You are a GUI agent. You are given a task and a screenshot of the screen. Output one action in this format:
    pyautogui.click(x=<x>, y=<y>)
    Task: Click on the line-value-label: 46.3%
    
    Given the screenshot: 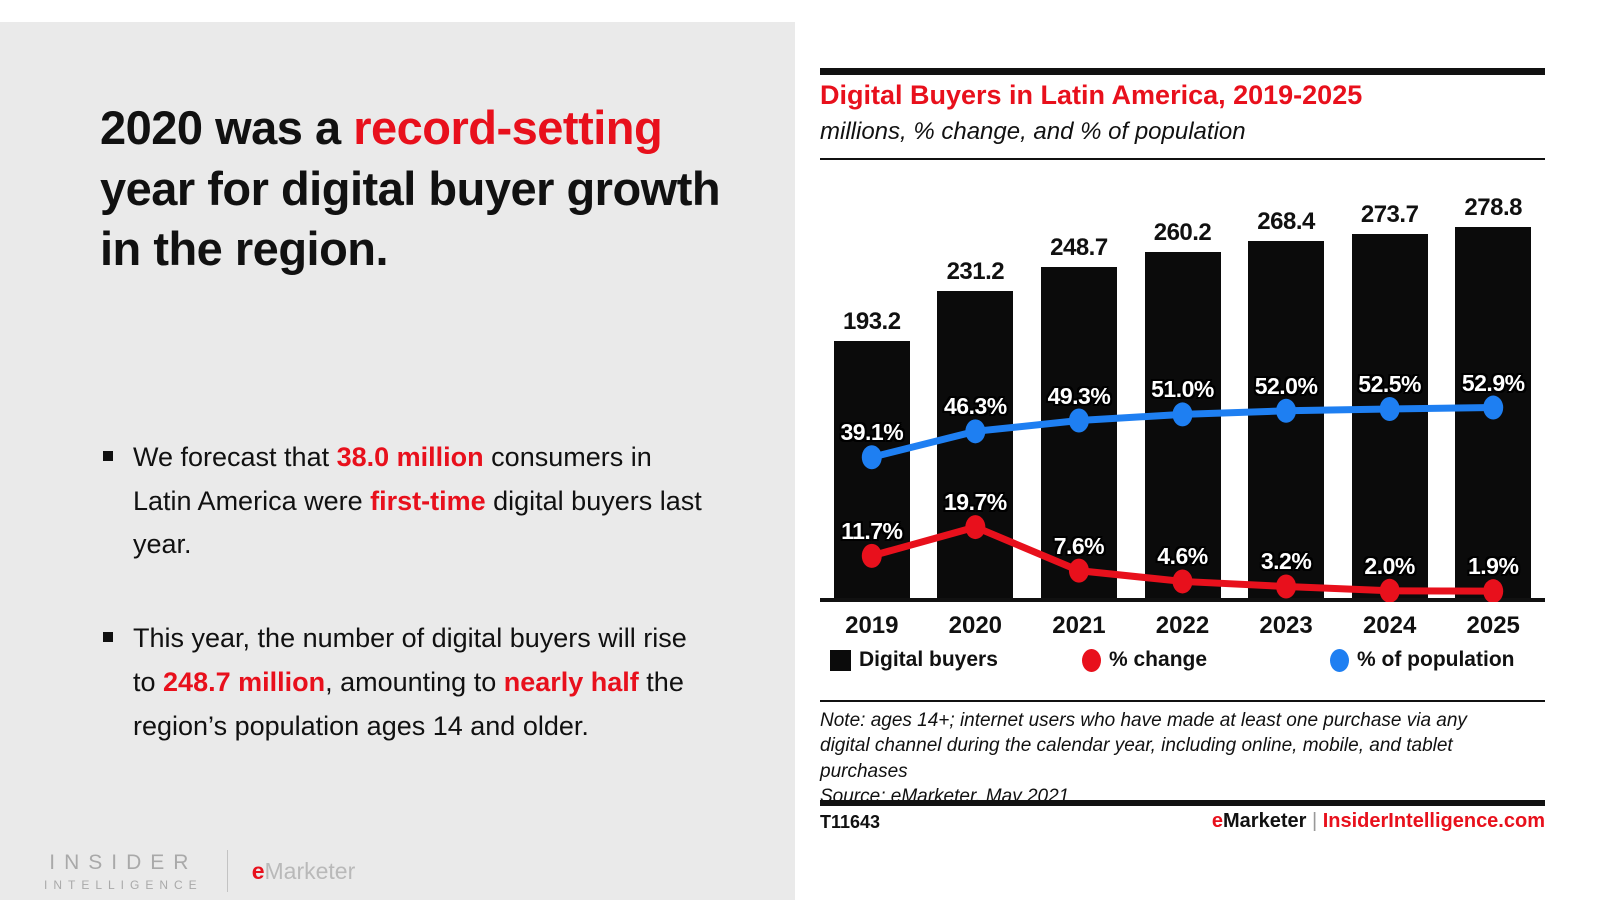 What is the action you would take?
    pyautogui.click(x=975, y=406)
    